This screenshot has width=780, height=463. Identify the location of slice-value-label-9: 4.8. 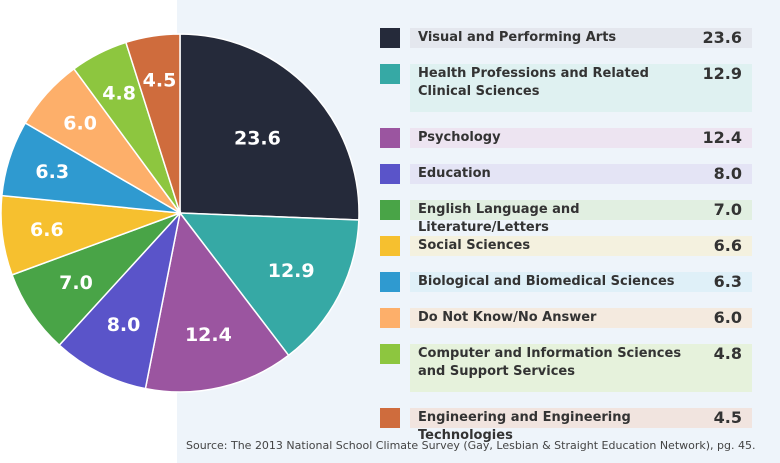
(119, 93).